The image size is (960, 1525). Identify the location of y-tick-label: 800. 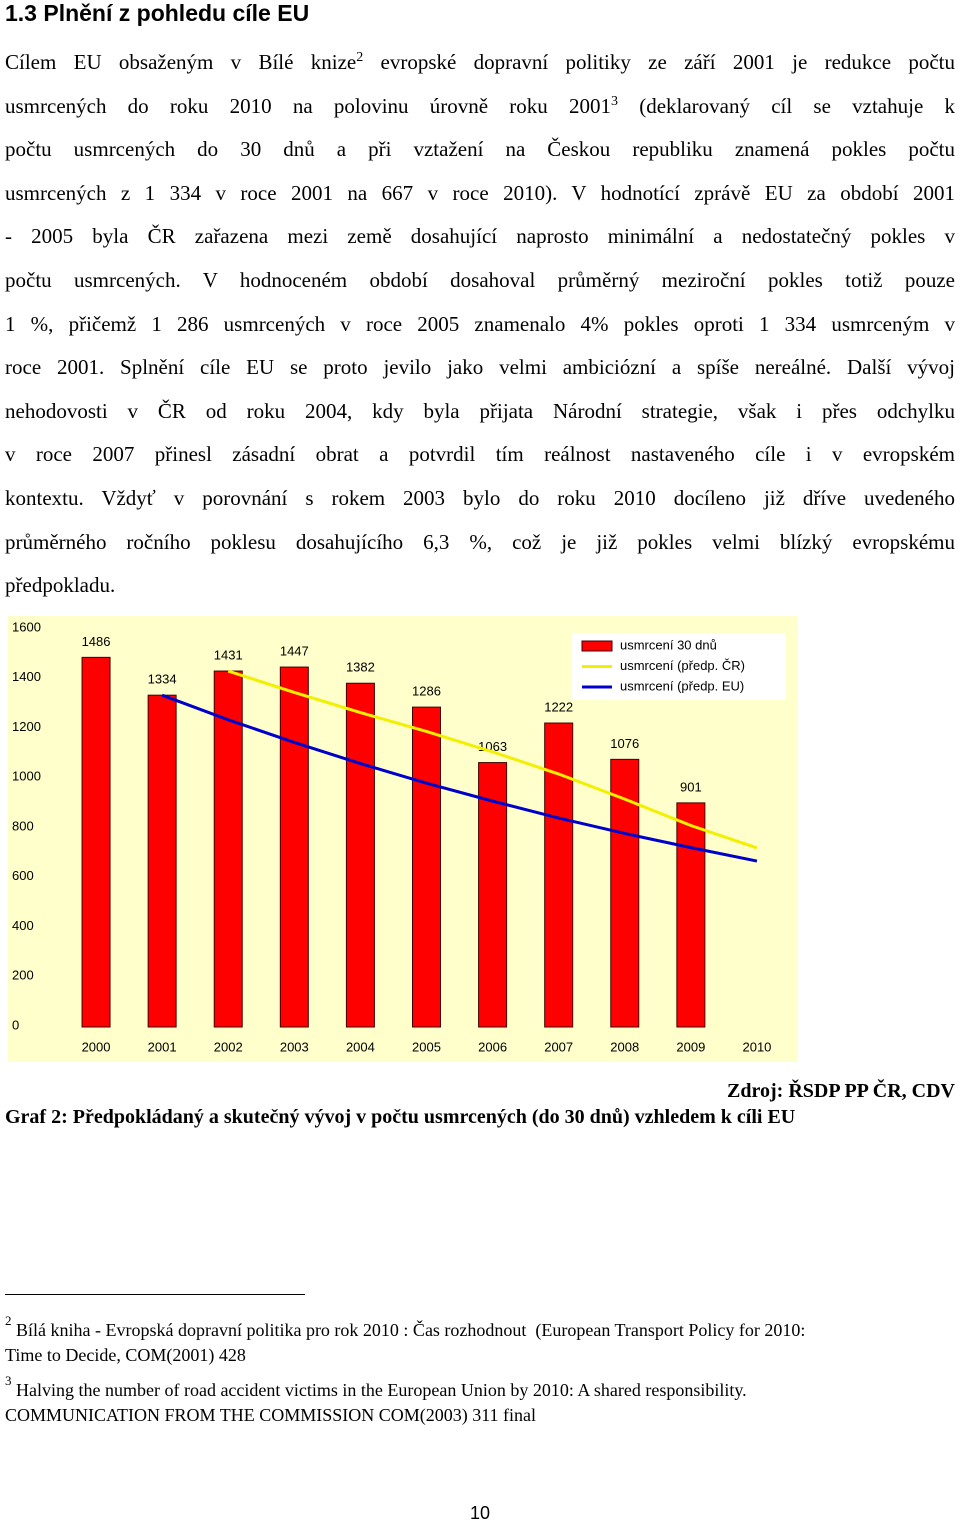
(23, 825).